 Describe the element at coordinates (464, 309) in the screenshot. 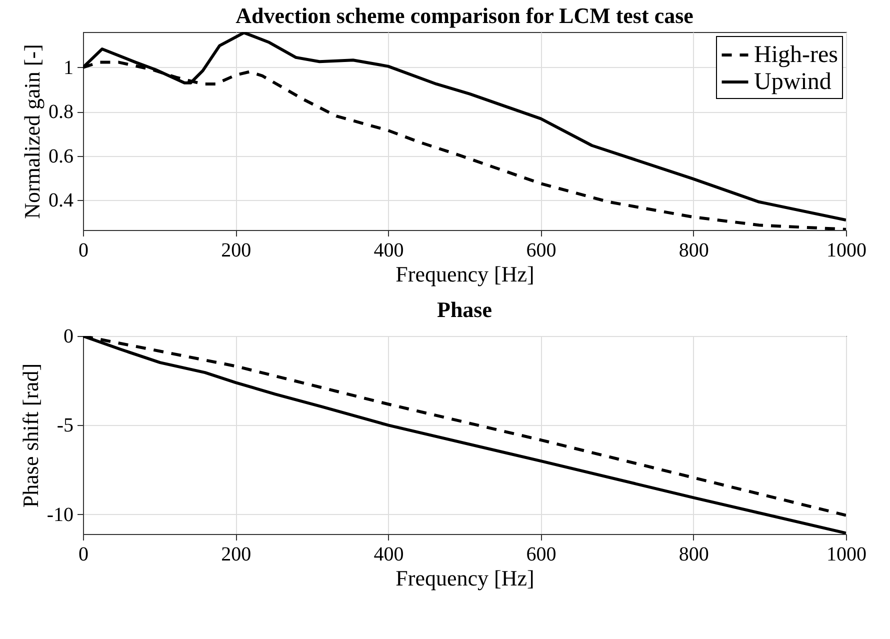

I see `chart-title: Phase` at that location.